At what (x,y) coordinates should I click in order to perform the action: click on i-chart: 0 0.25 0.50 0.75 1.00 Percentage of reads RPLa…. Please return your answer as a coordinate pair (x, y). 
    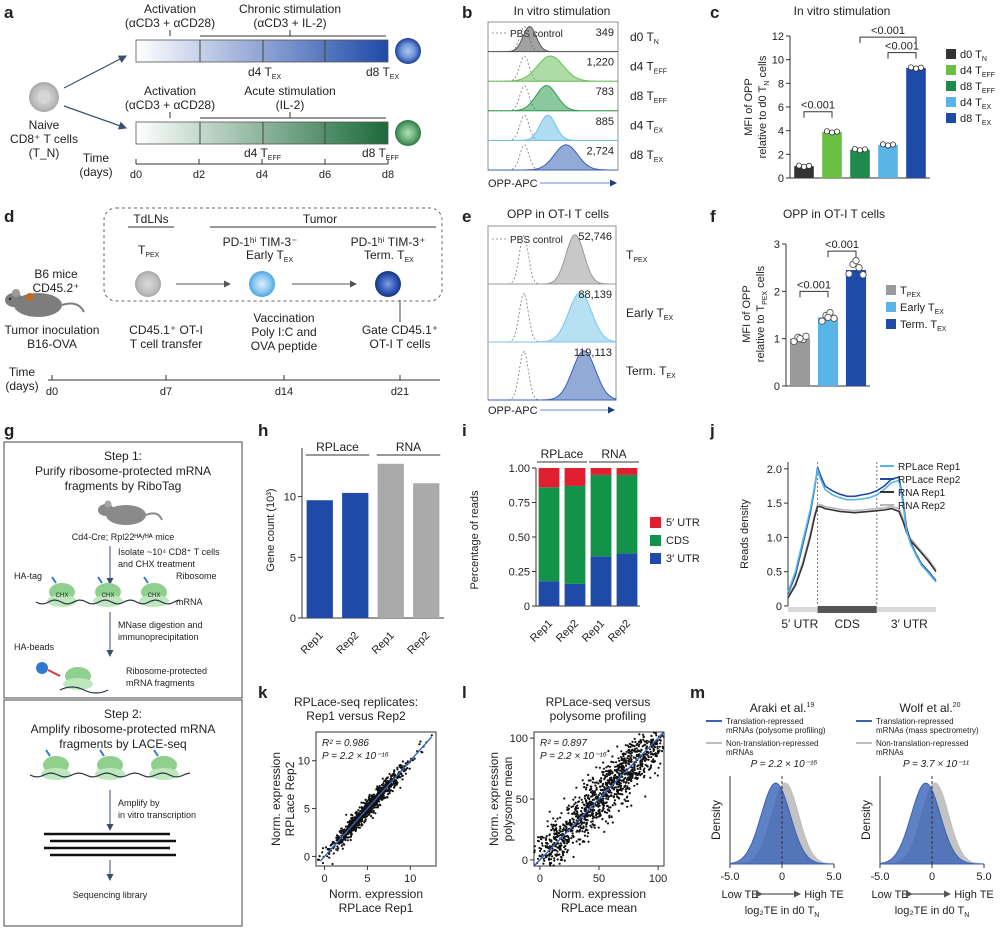
    Looking at the image, I should click on (584, 546).